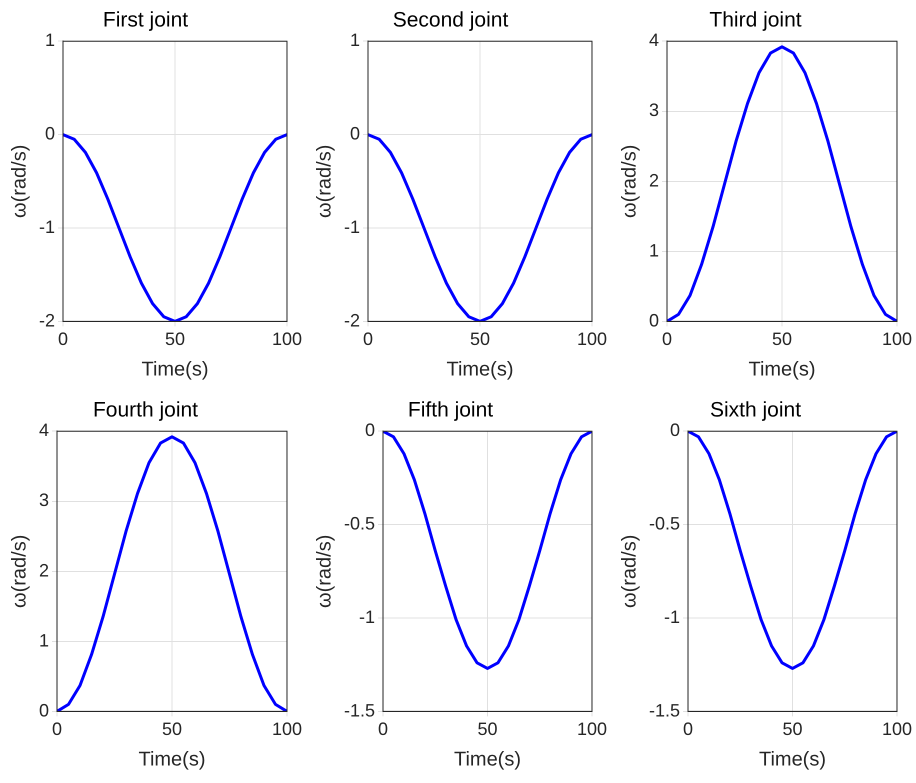 Image resolution: width=916 pixels, height=783 pixels. I want to click on chart-title: Fourth joint, so click(145, 410).